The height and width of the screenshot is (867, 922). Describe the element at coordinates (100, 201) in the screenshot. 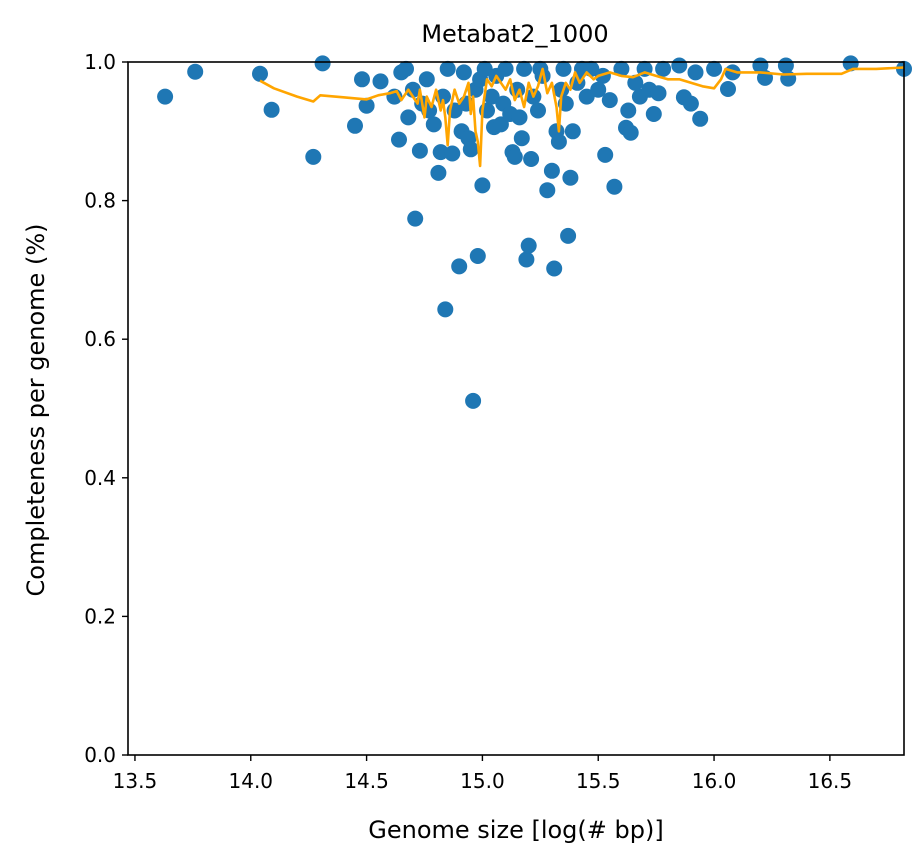

I see `y-tick-label: 0.8` at that location.